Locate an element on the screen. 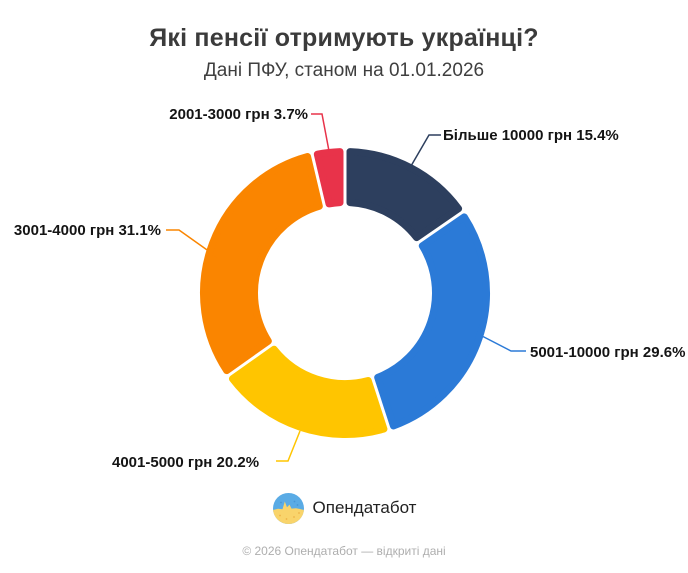  slice-label-bilshe-10000: Більше 10000 грн 15.4% is located at coordinates (531, 135).